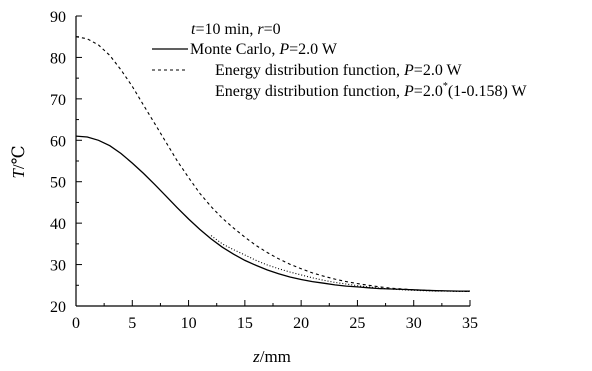 The height and width of the screenshot is (371, 592). I want to click on y-tick-label: 40, so click(58, 224).